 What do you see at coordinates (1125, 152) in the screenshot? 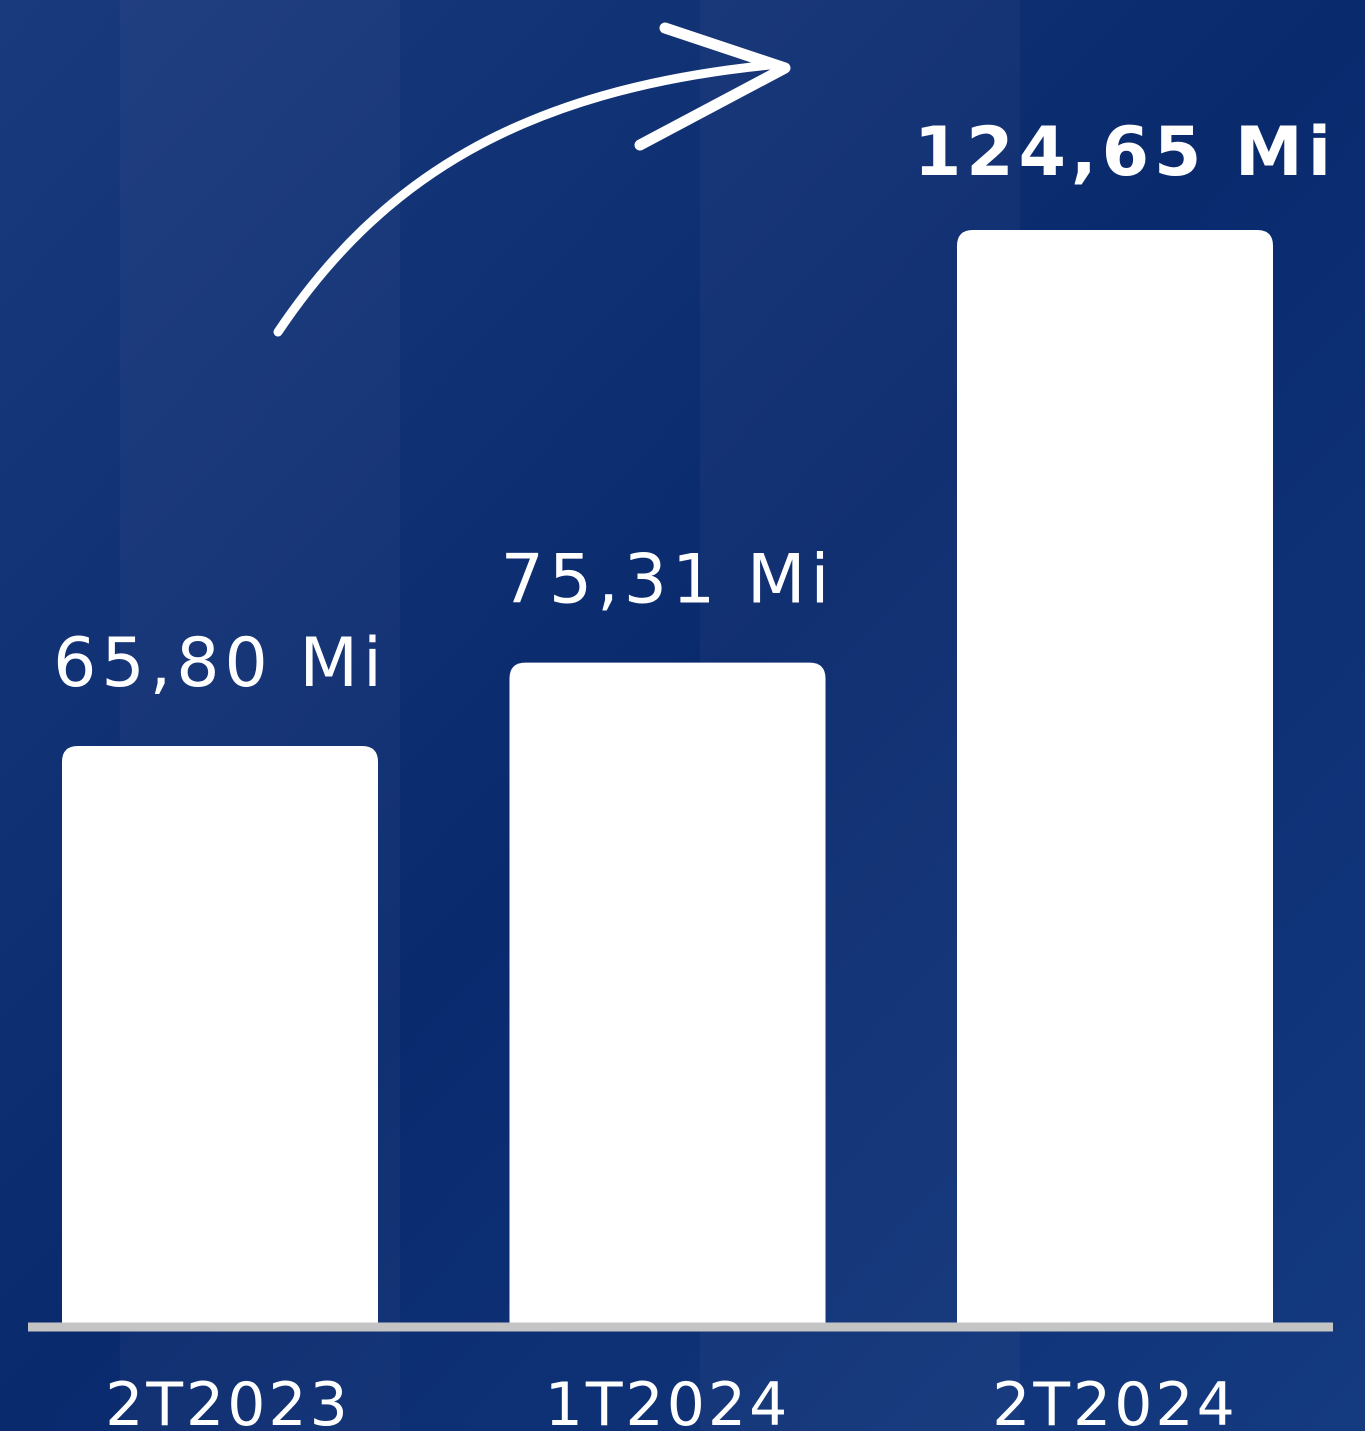
I see `value-label: 124,65 Mi` at bounding box center [1125, 152].